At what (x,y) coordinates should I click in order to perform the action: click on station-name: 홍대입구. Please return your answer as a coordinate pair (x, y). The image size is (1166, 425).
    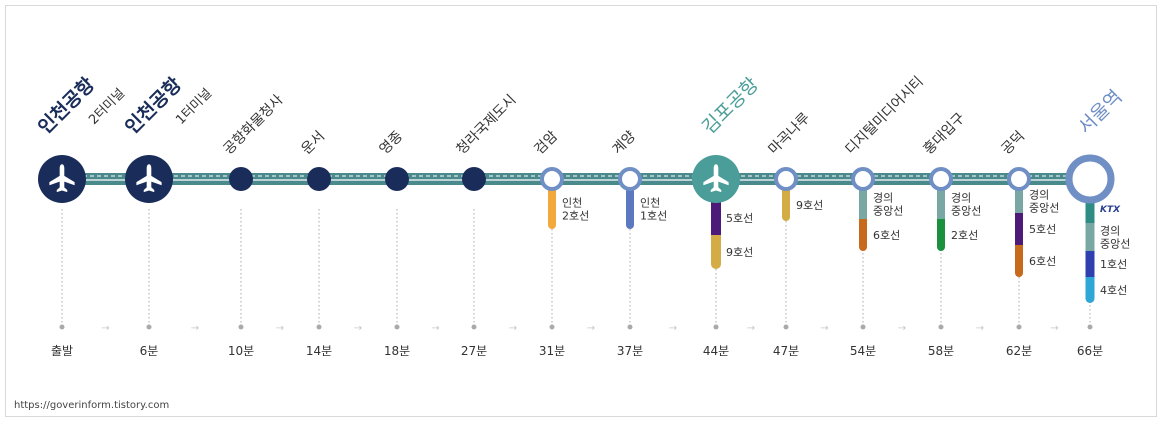
    Looking at the image, I should click on (945, 134).